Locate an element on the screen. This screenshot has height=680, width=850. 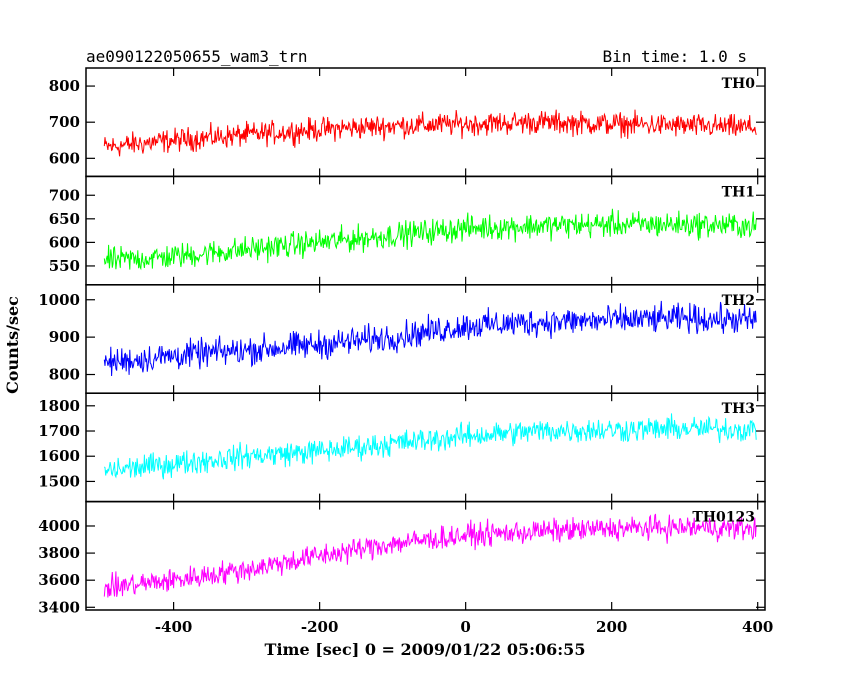
y-tick-label: 1700 is located at coordinates (59, 431).